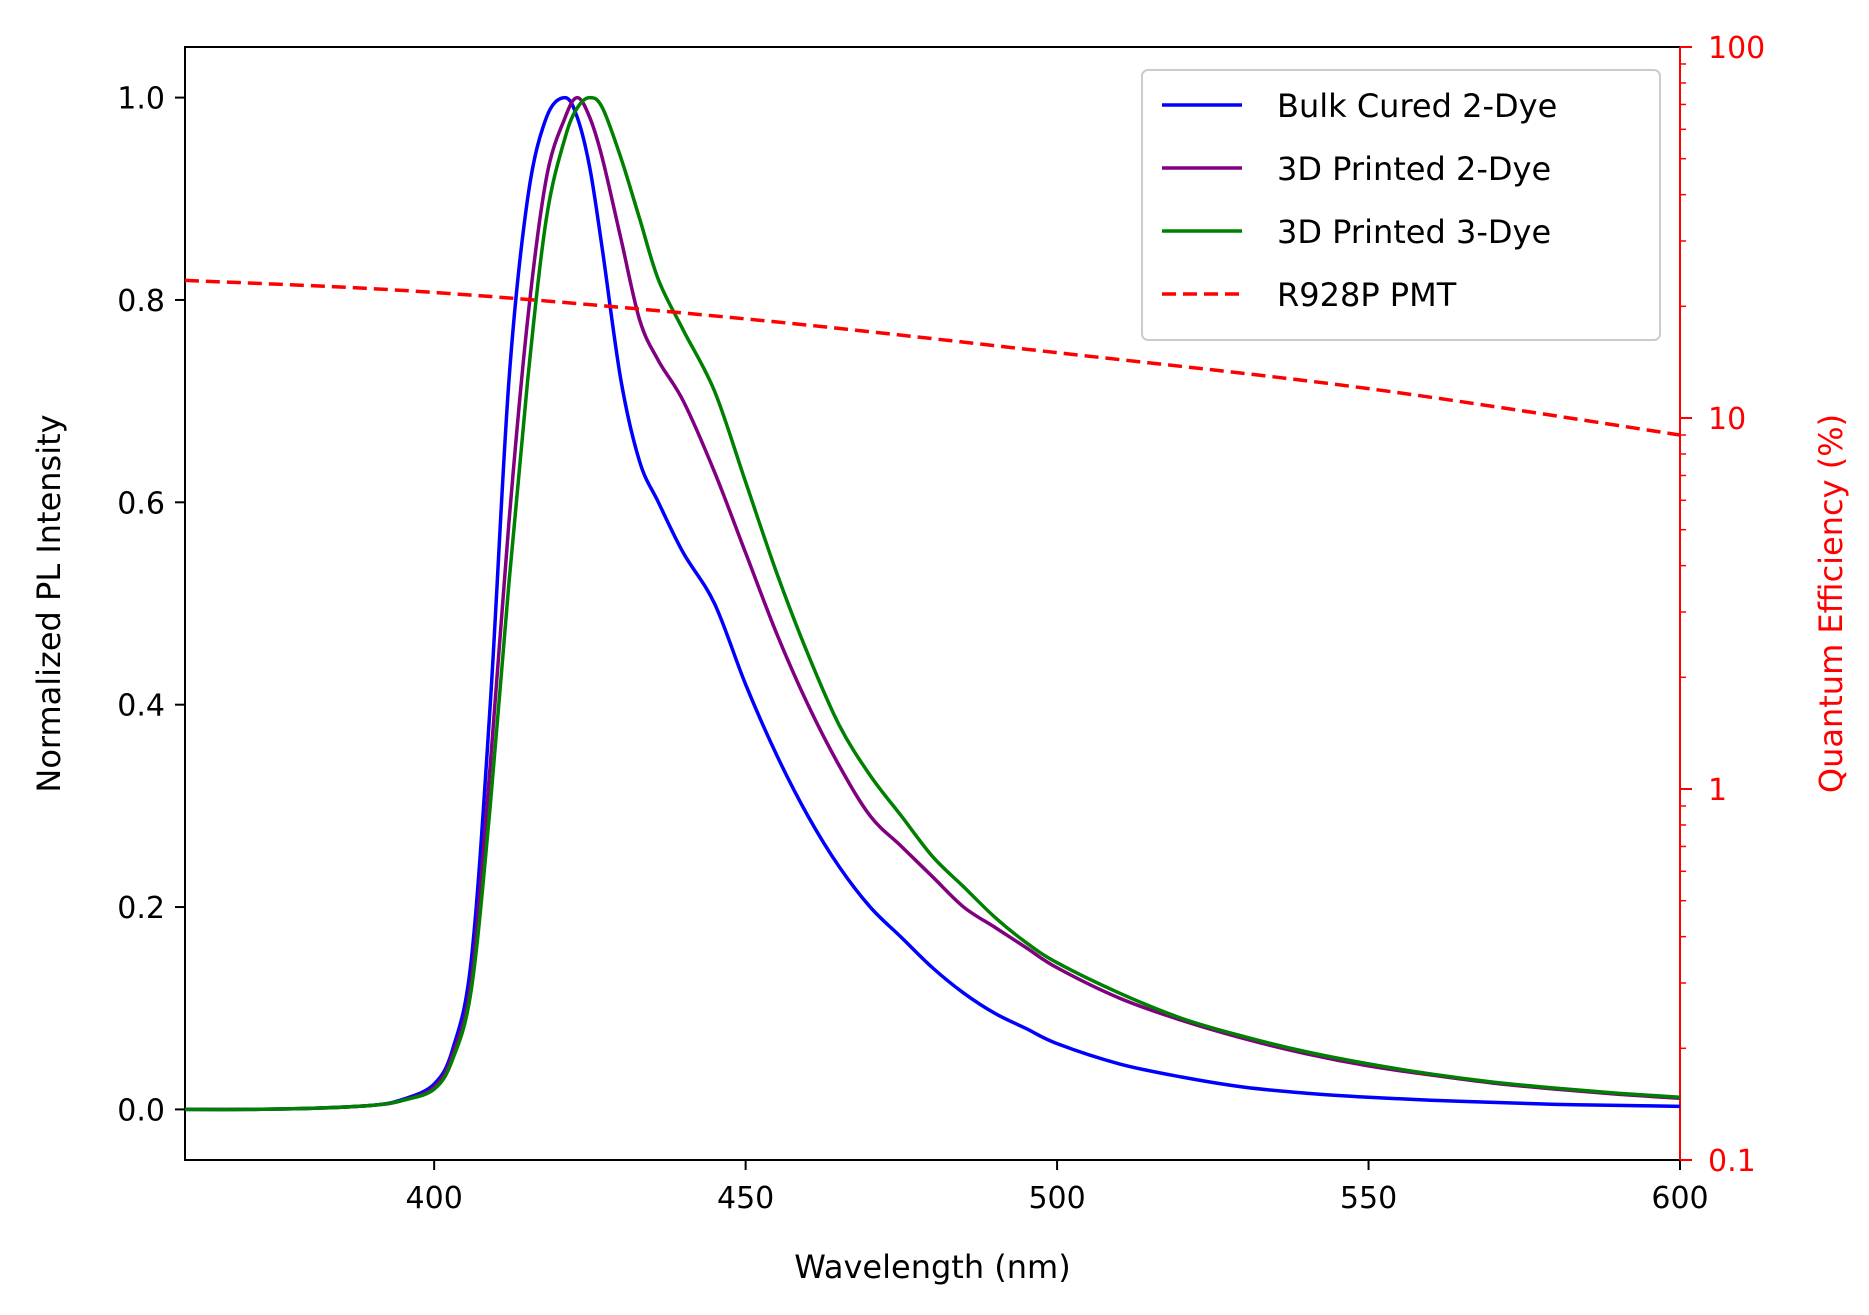 The width and height of the screenshot is (1869, 1315). I want to click on x-axis-ticks: 400 450 500 550 600, so click(1057, 1188).